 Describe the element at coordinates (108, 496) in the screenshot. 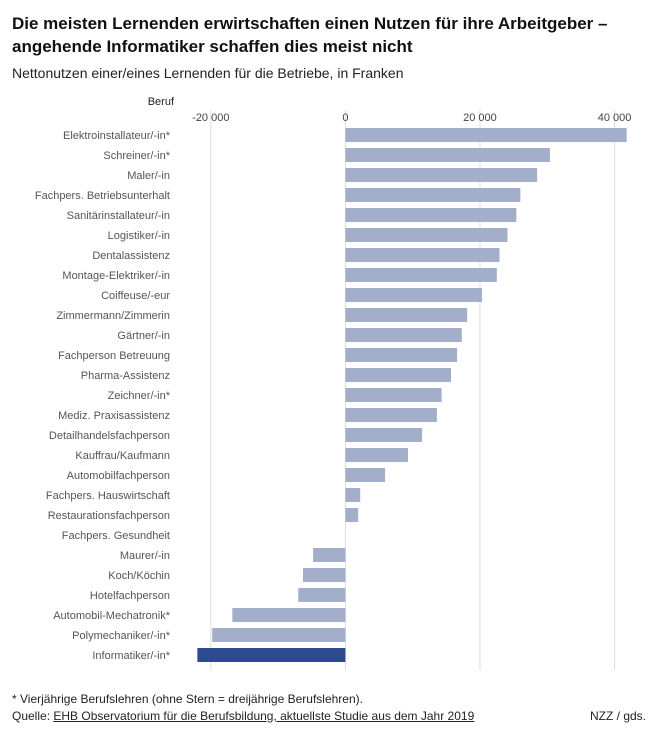

I see `category-label: Fachpers. Hauswirtschaft` at that location.